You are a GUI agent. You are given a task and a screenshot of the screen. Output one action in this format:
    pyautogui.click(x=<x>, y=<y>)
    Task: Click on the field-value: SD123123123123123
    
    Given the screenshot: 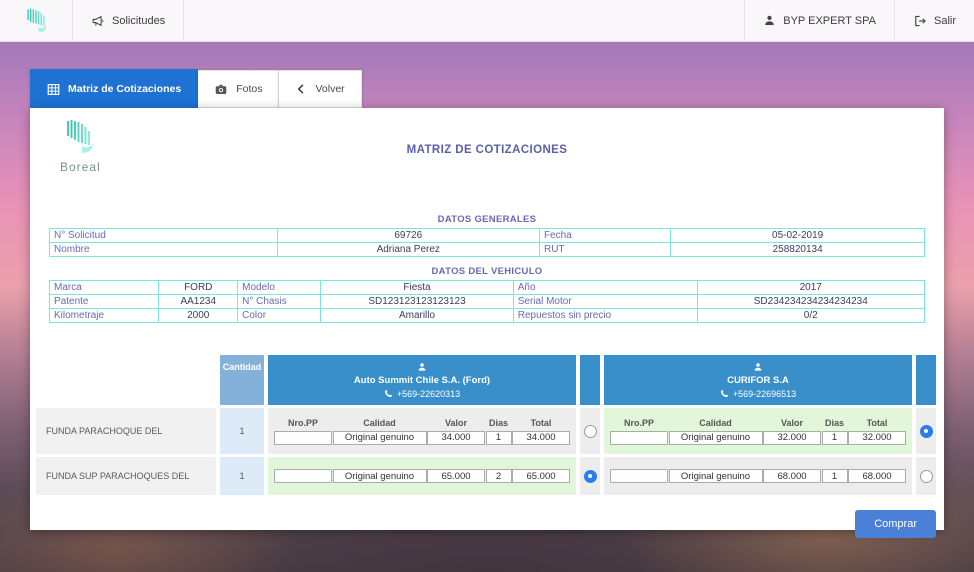 What is the action you would take?
    pyautogui.click(x=417, y=301)
    